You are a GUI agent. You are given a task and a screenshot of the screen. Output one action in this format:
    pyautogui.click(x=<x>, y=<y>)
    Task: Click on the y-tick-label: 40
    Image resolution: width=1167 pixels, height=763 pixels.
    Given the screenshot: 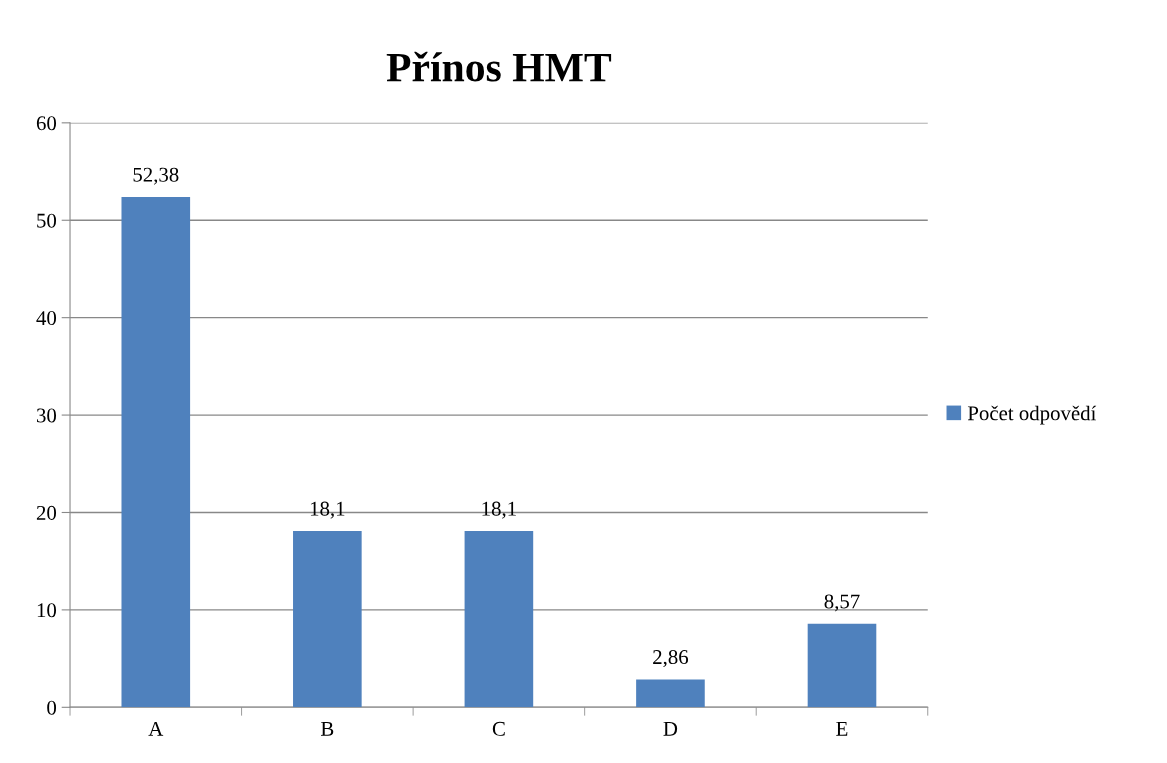 What is the action you would take?
    pyautogui.click(x=46, y=318)
    